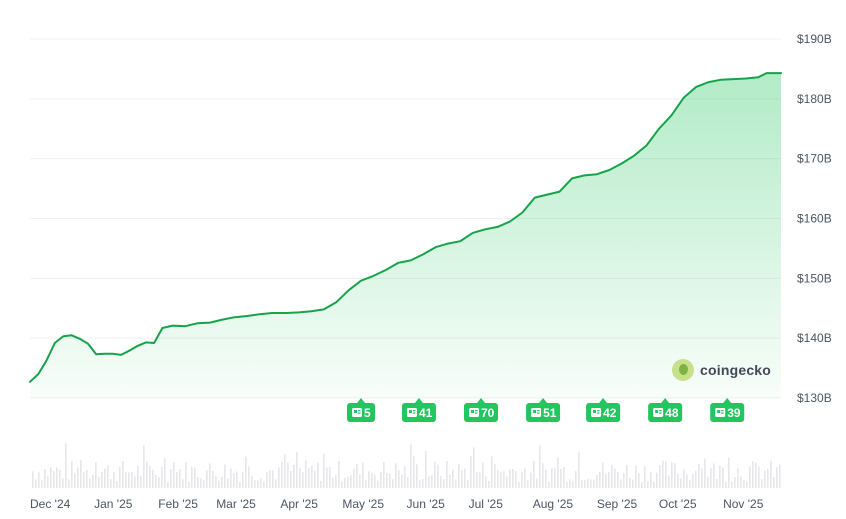 This screenshot has width=846, height=519. I want to click on news-badge: 39, so click(727, 410).